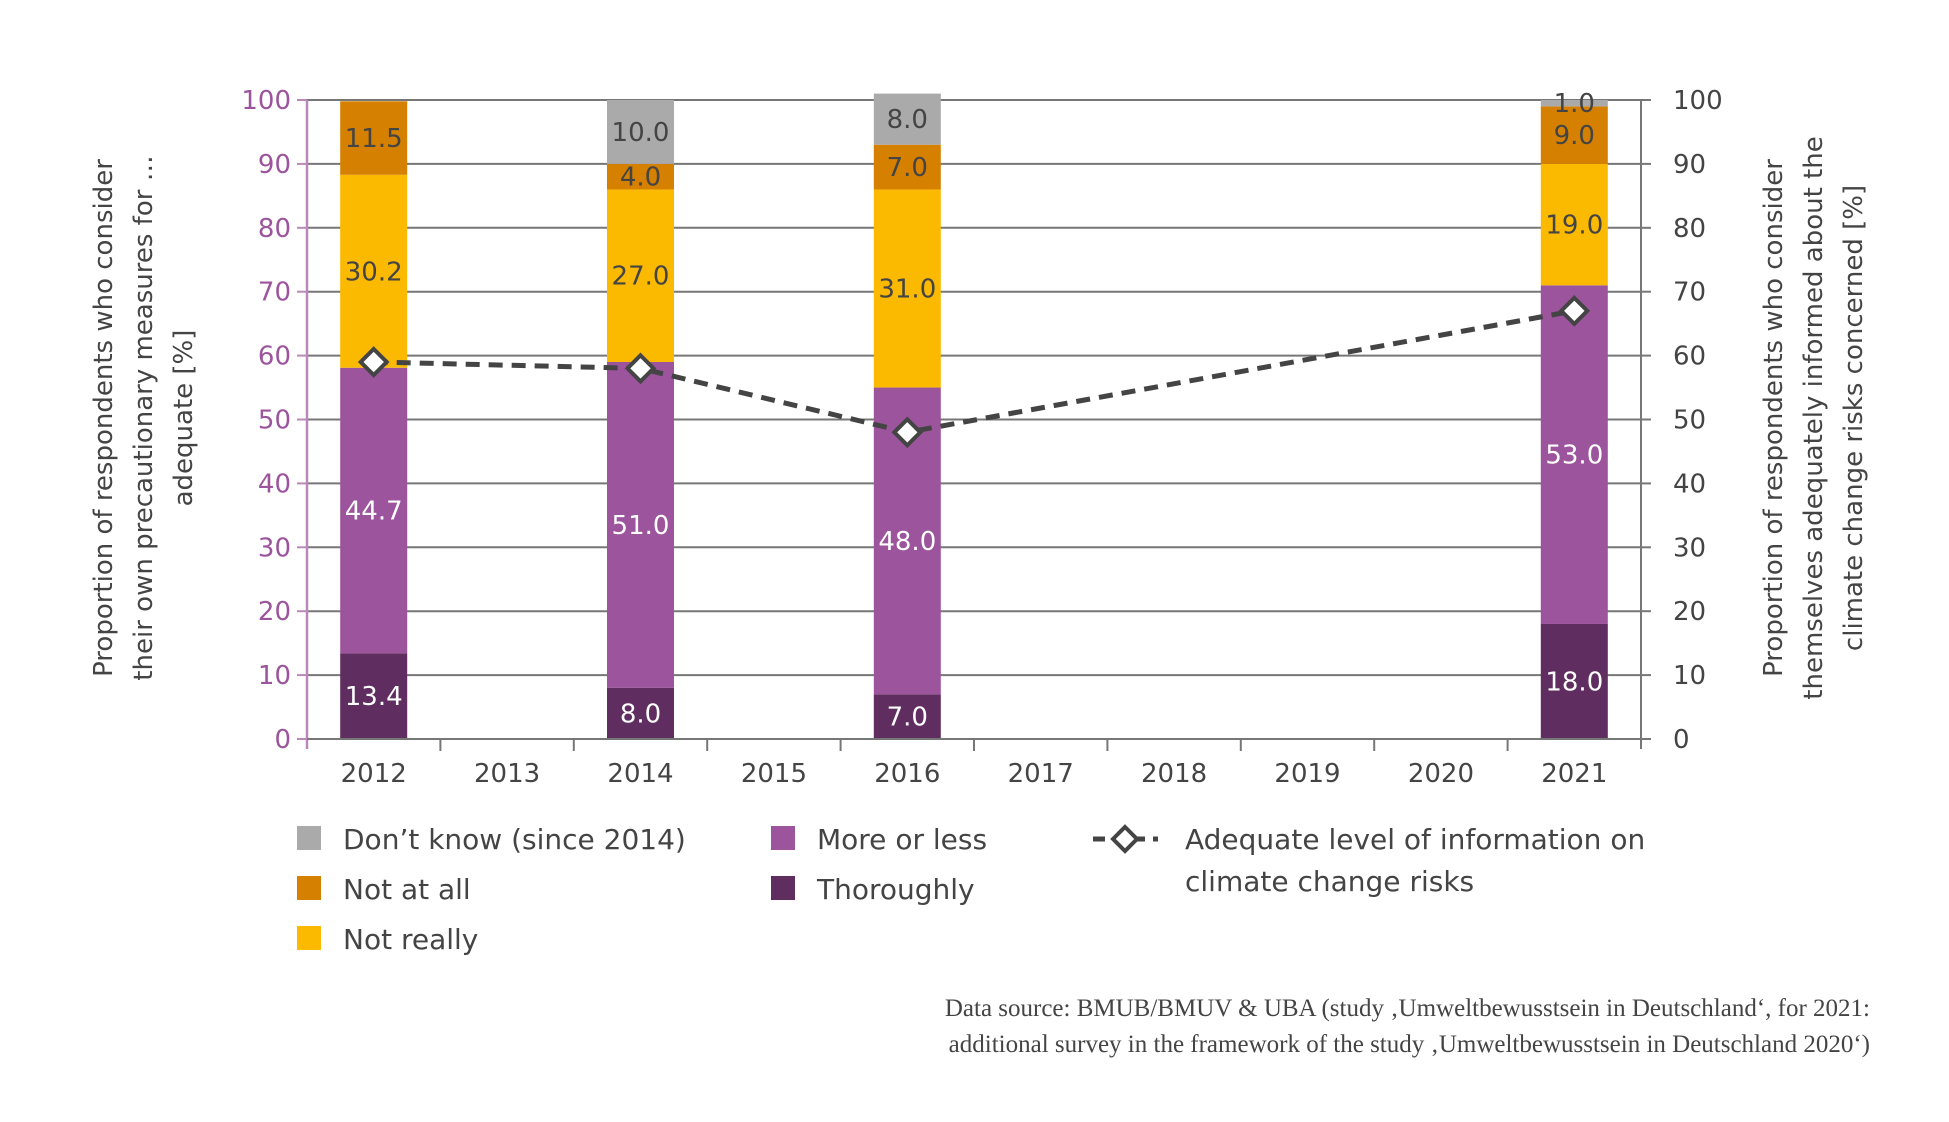  What do you see at coordinates (274, 484) in the screenshot?
I see `left-axis-tick-label: 40` at bounding box center [274, 484].